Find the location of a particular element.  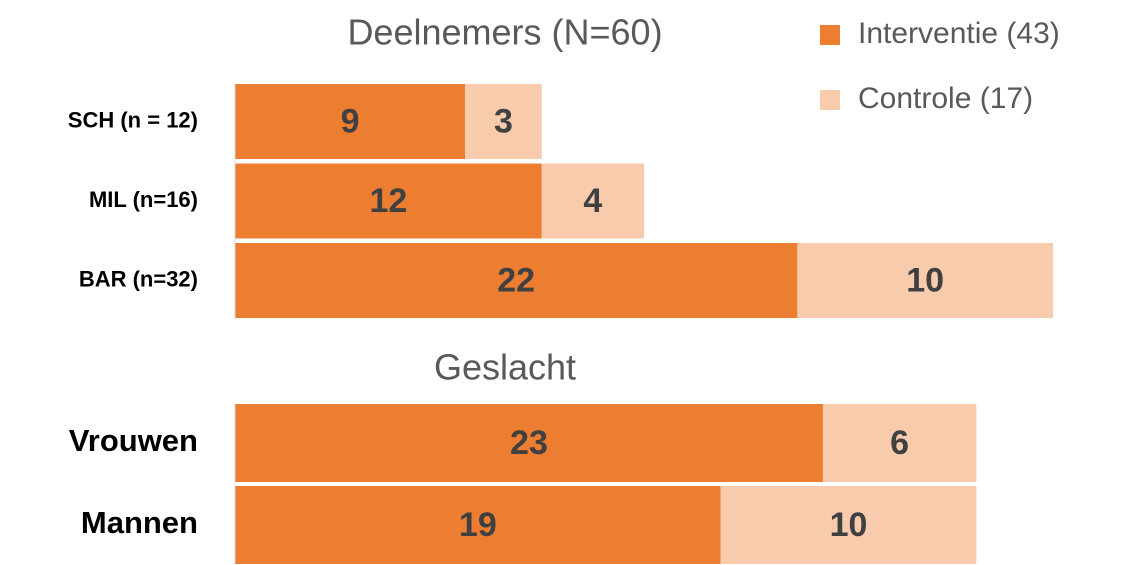

data-label: 9 is located at coordinates (350, 121).